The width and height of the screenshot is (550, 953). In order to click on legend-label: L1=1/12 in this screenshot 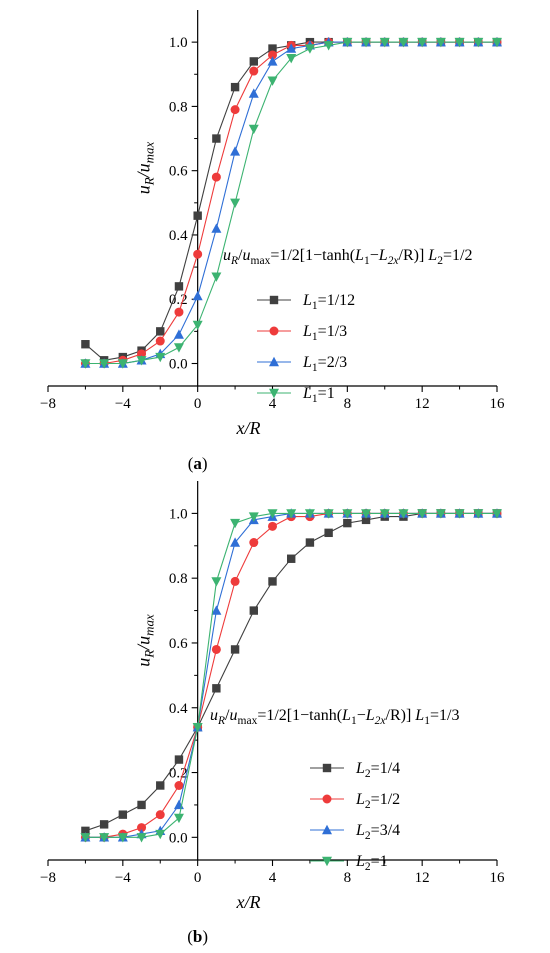, I will do `click(328, 302)`.